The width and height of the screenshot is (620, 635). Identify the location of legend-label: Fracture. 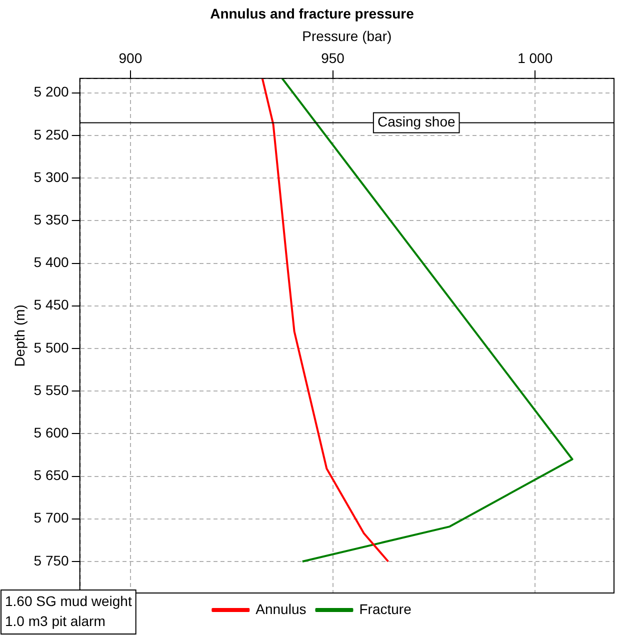
(385, 608).